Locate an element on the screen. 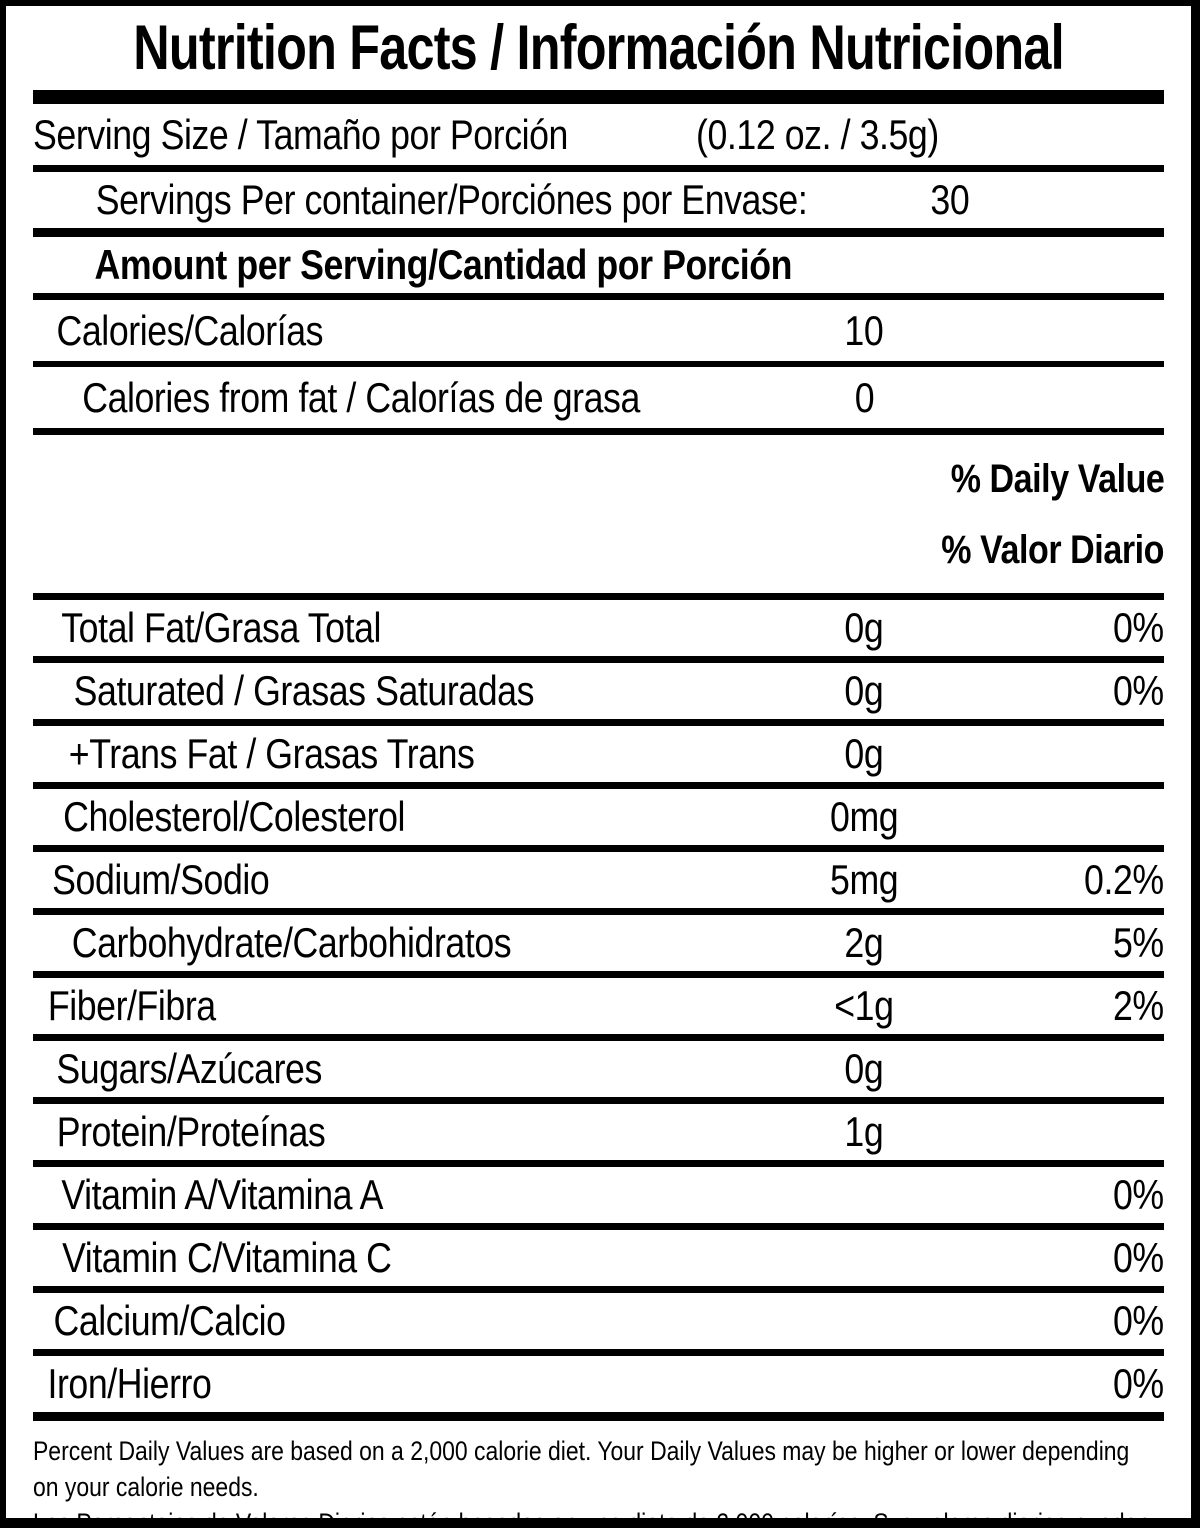  nutrient-row-vitamin-c: Vitamin C/Vitamina C 0% is located at coordinates (598, 1258).